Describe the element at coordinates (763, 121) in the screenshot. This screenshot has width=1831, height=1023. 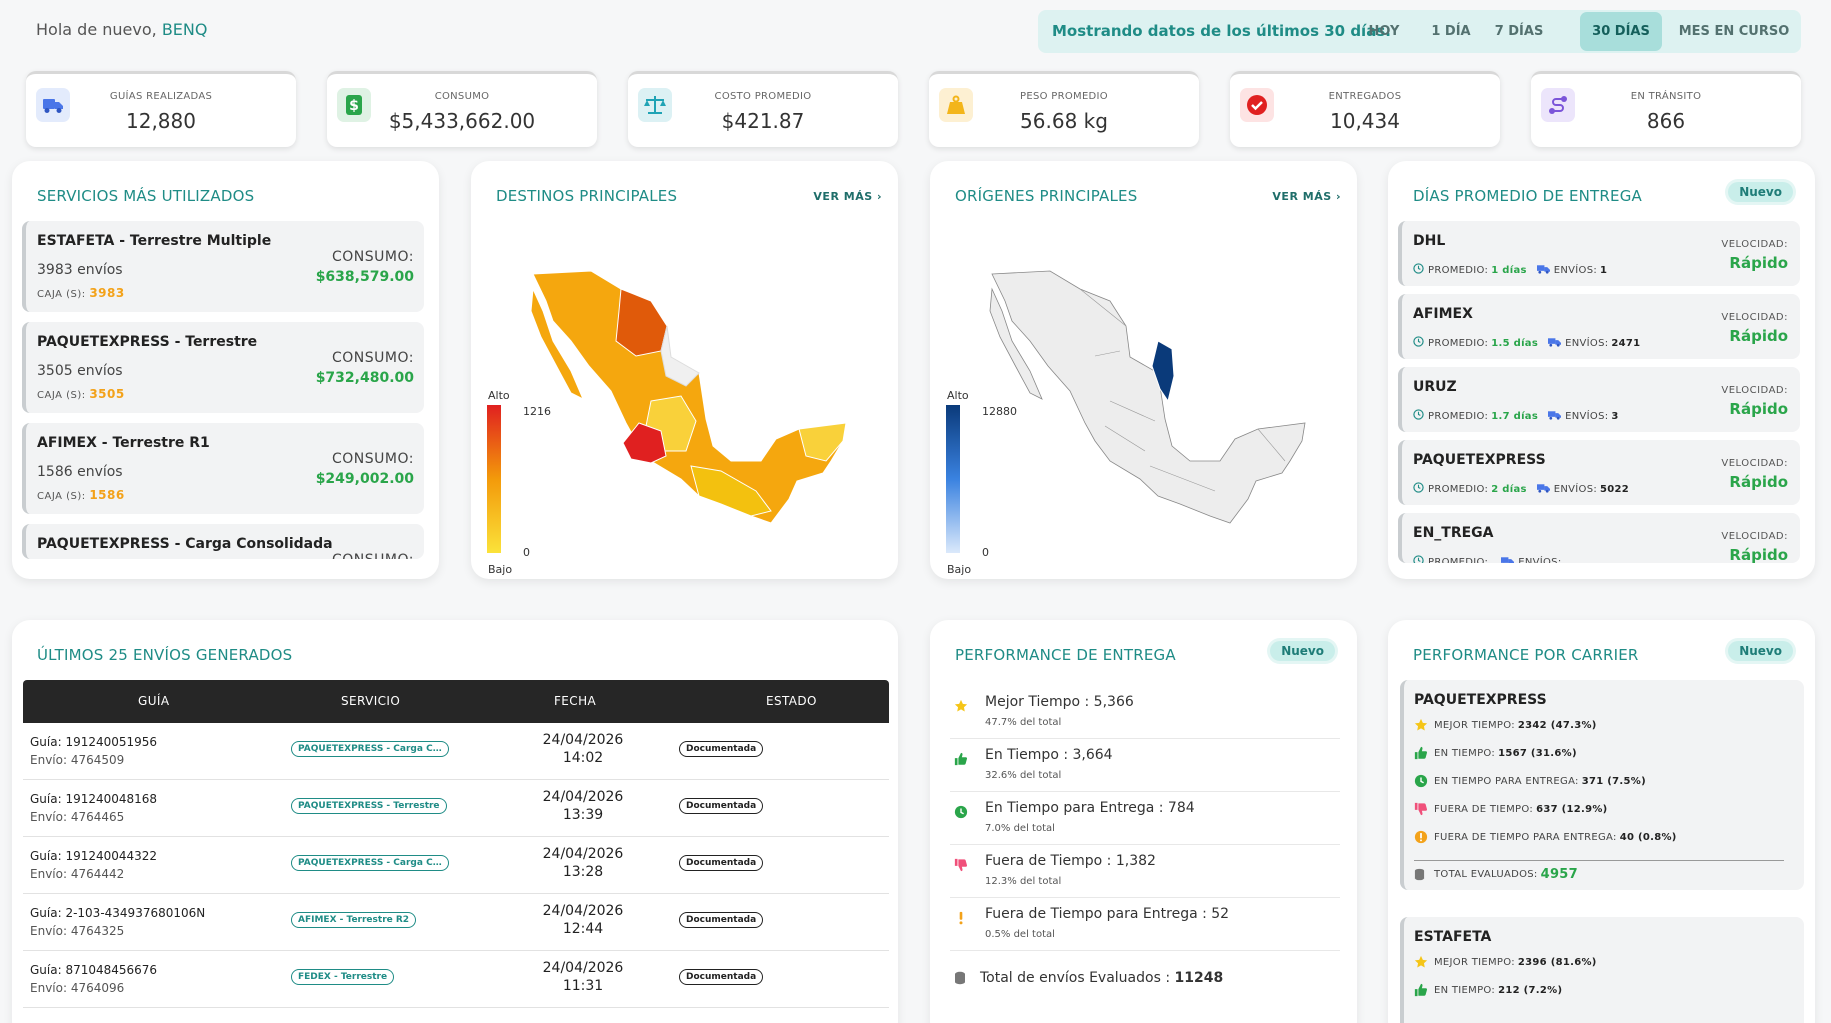
I see `stat-value: $421.87` at that location.